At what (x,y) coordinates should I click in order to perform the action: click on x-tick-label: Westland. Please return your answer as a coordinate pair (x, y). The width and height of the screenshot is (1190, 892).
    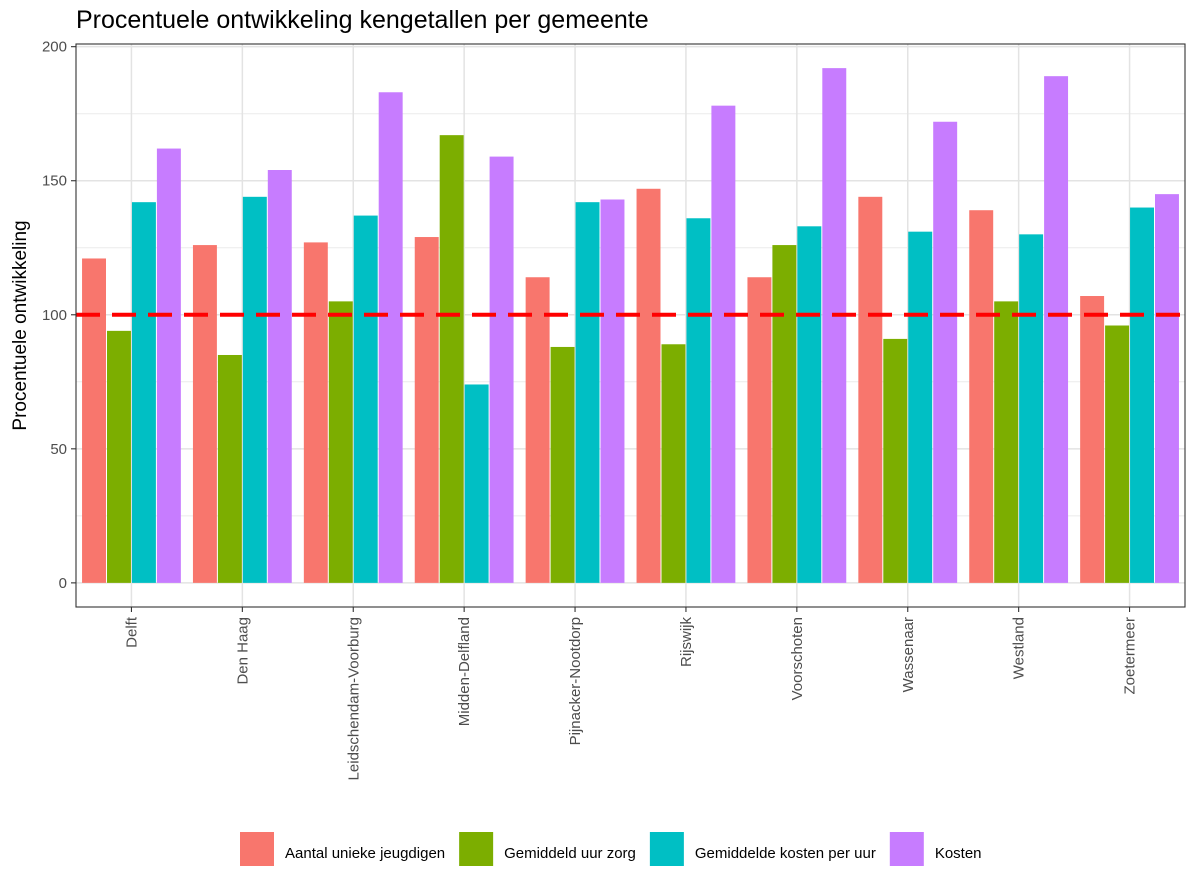
    Looking at the image, I should click on (1019, 648).